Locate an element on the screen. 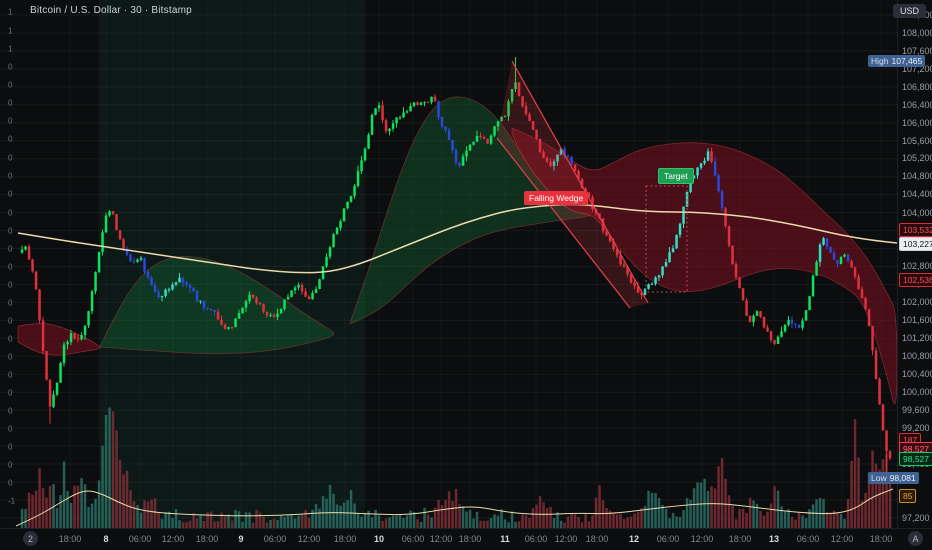  time-axis-label: 10 is located at coordinates (379, 539).